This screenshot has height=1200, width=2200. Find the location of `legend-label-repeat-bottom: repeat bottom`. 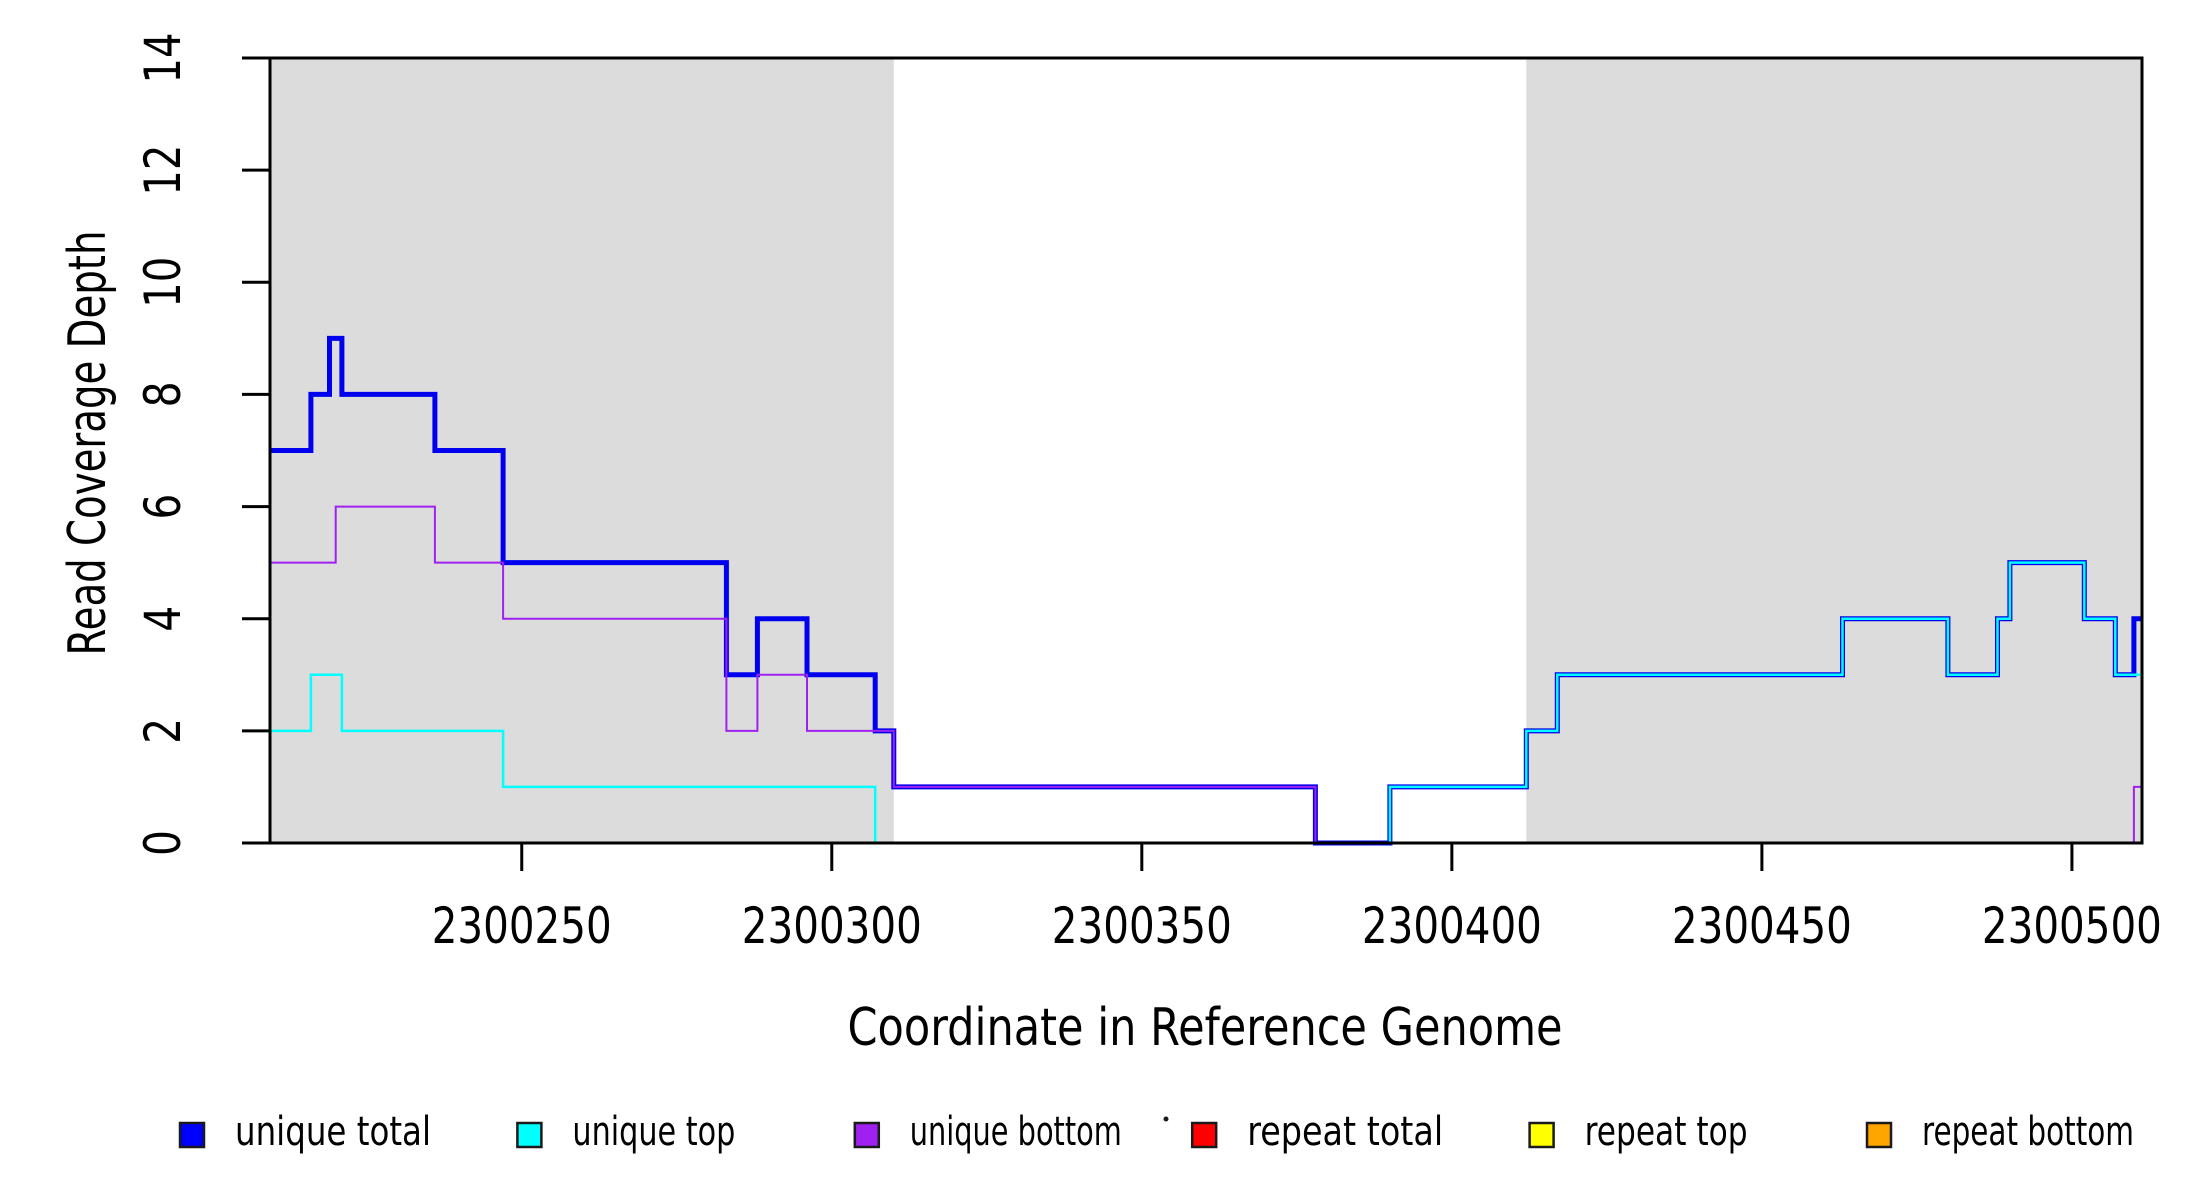

legend-label-repeat-bottom: repeat bottom is located at coordinates (2028, 1132).